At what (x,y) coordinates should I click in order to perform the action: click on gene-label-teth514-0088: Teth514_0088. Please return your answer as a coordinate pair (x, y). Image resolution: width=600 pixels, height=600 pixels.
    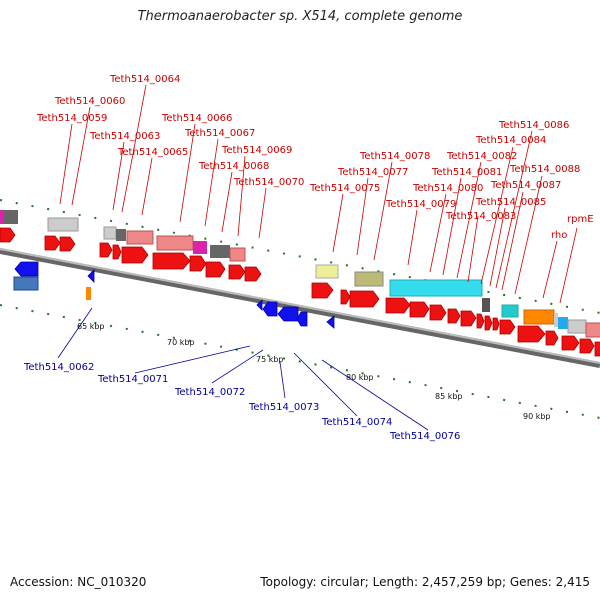
    Looking at the image, I should click on (544, 169).